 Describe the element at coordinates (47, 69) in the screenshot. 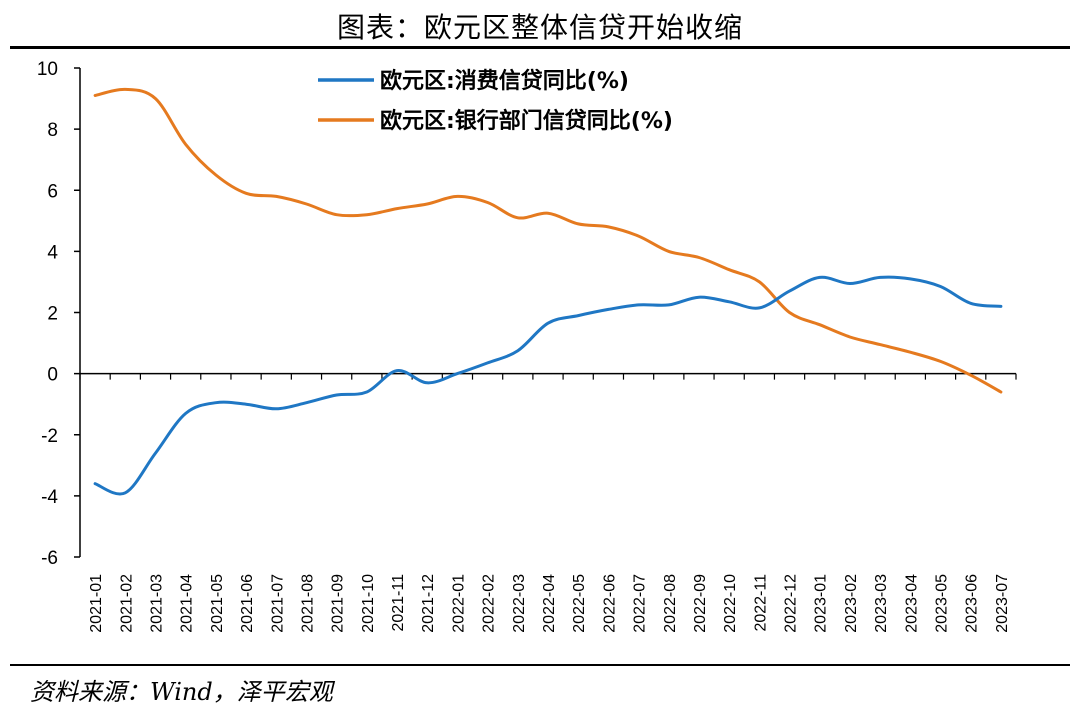

I see `y-tick-label: 10` at that location.